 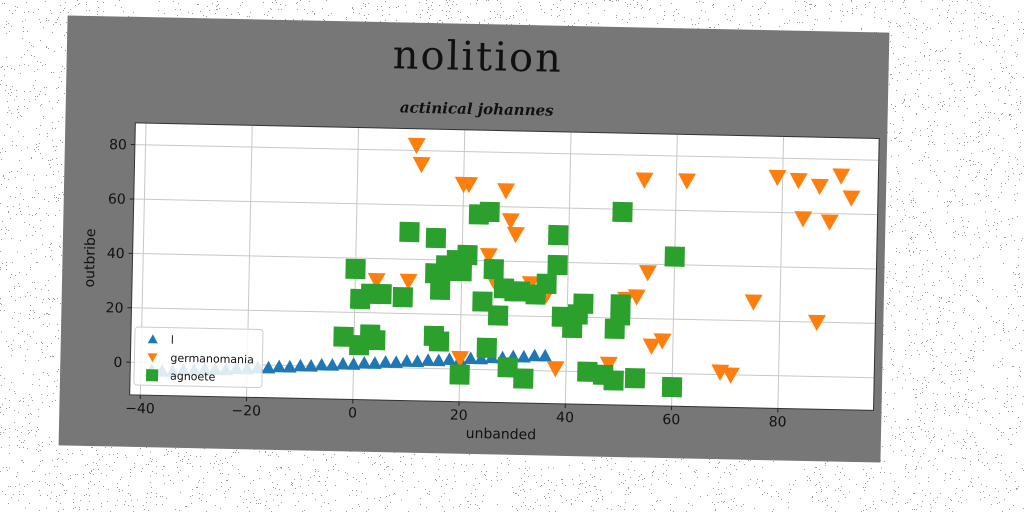 What do you see at coordinates (459, 416) in the screenshot?
I see `x-tick-label: 20` at bounding box center [459, 416].